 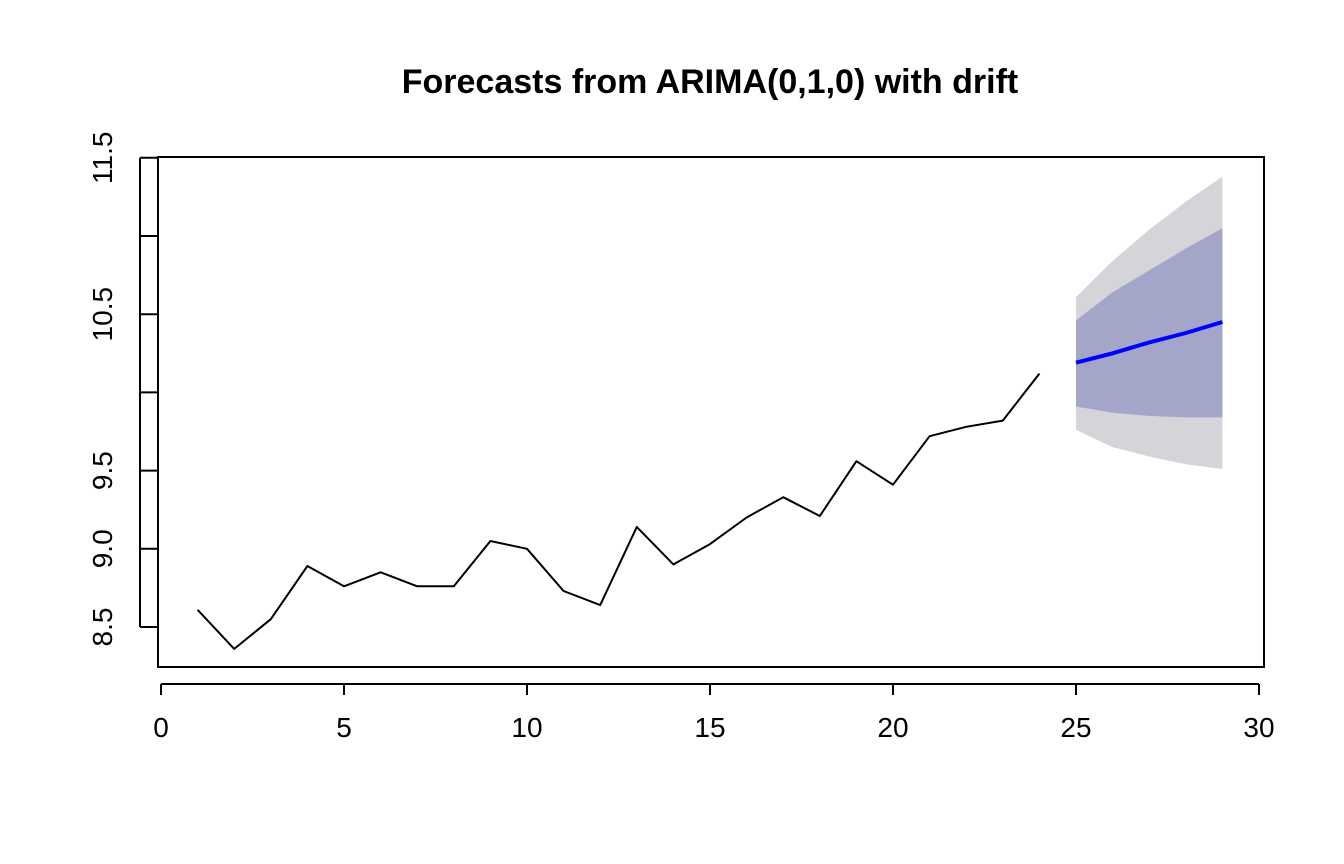 I want to click on band-80-interval, so click(x=1149, y=323).